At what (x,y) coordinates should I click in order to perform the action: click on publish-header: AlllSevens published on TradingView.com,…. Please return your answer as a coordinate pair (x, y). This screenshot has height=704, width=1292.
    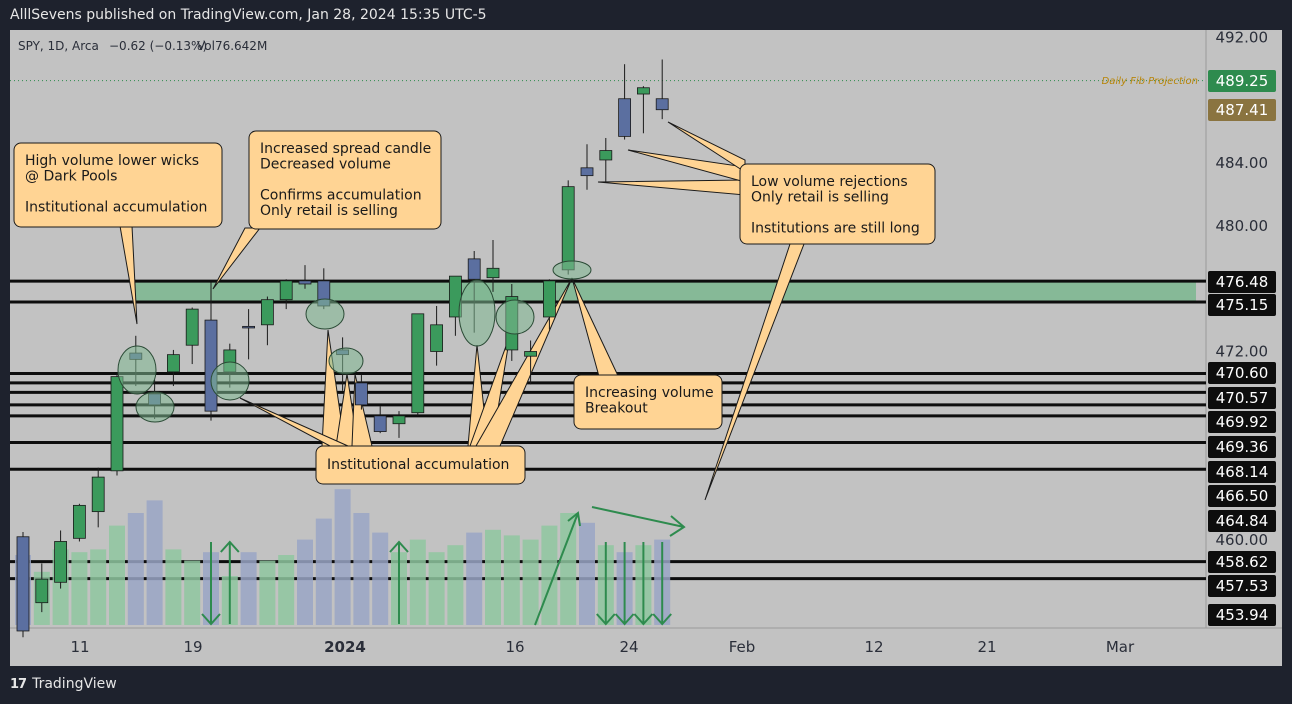
    Looking at the image, I should click on (646, 15).